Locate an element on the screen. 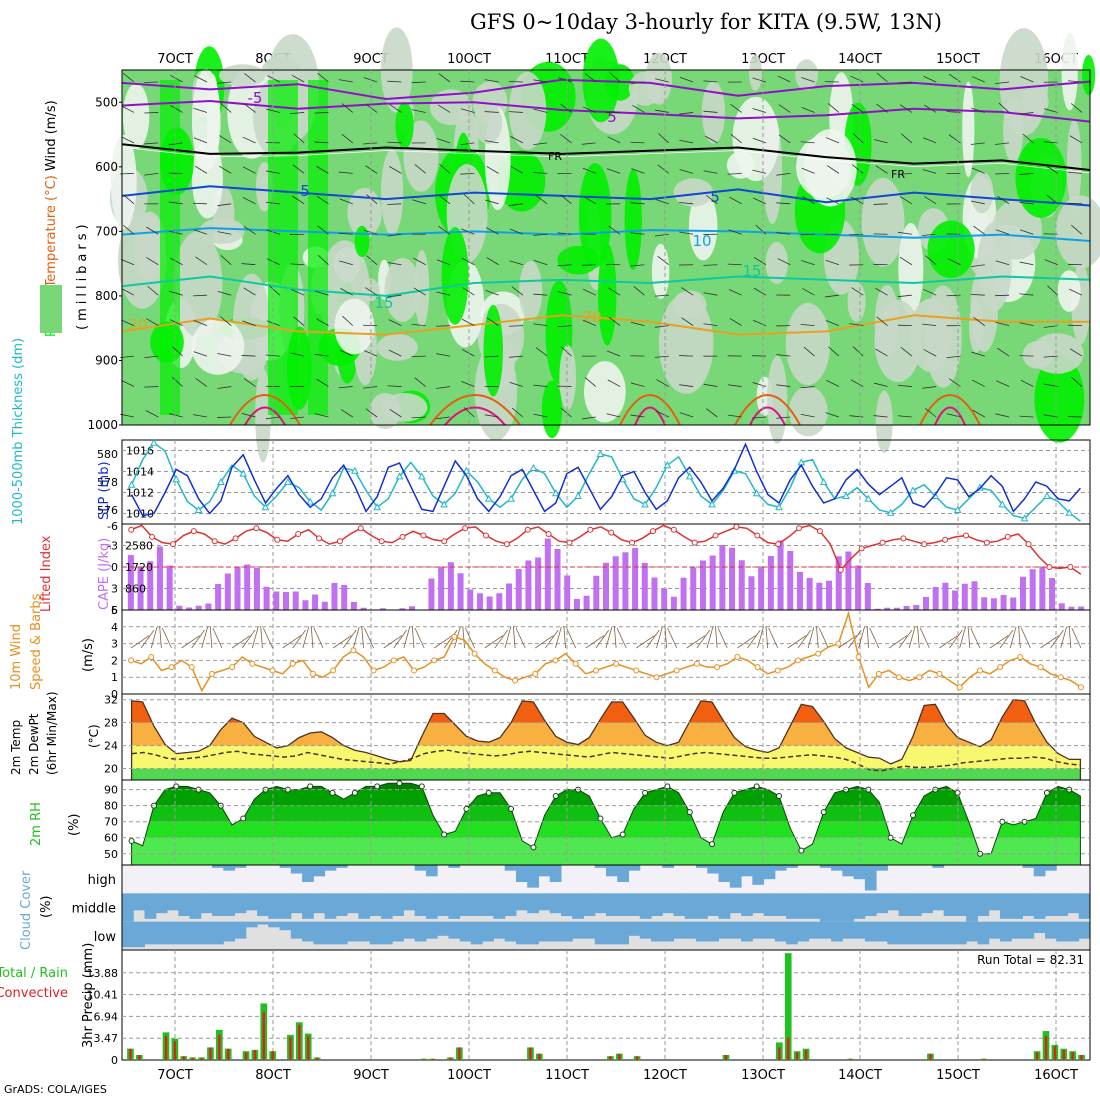 The height and width of the screenshot is (1100, 1100). isotherm-line-double is located at coordinates (606, 160).